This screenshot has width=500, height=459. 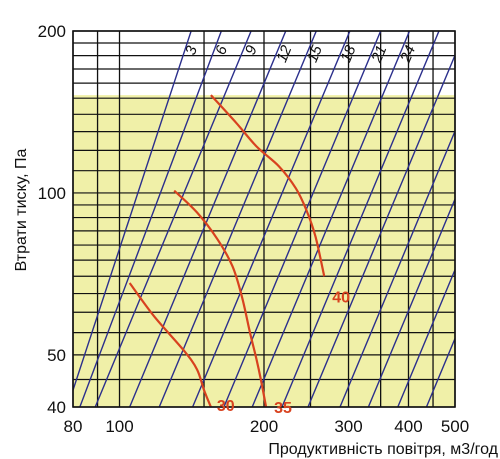 I want to click on x-tick-label: 200, so click(x=264, y=426).